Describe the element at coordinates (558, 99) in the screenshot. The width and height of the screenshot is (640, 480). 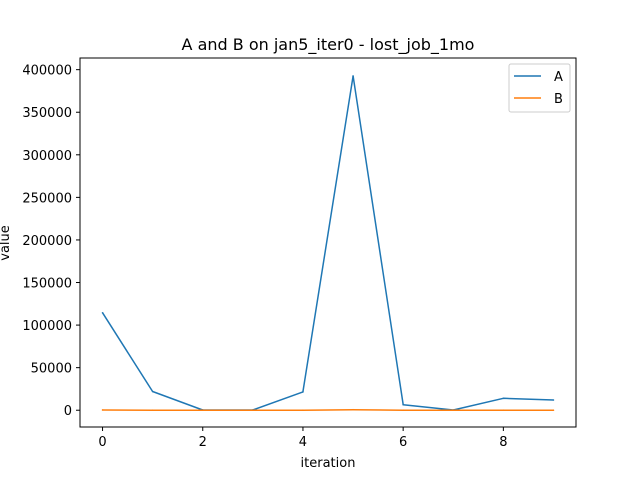
I see `legend-label-b: B` at that location.